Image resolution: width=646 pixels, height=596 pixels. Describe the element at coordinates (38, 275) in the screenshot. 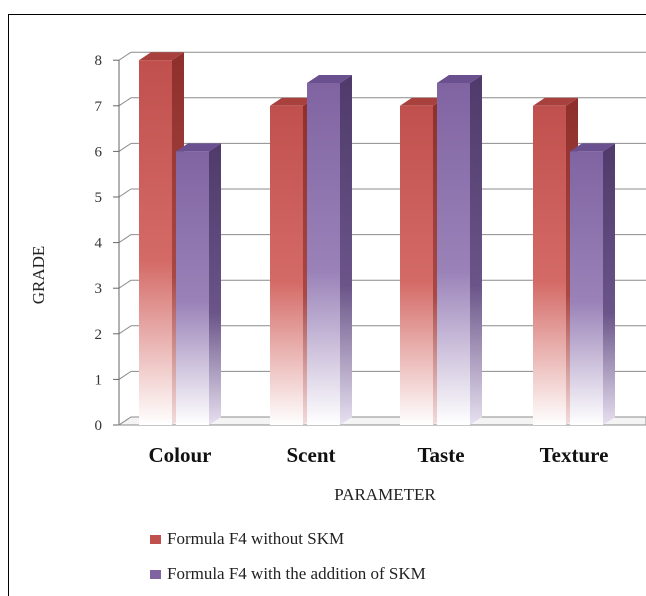

I see `y-axis-label: GRADE` at that location.